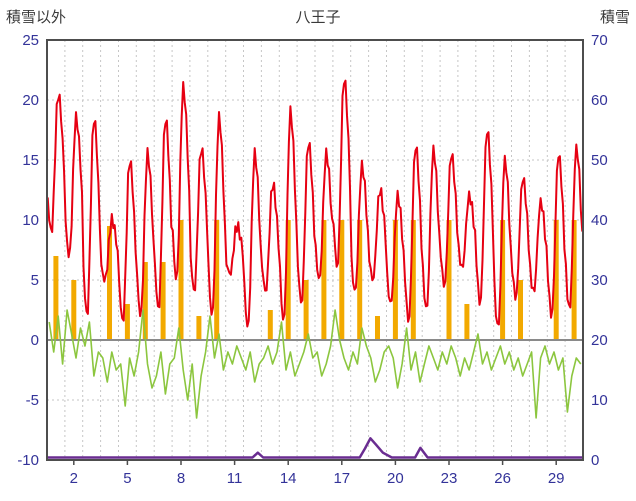 The image size is (636, 501). What do you see at coordinates (599, 160) in the screenshot?
I see `right-axis-tick-label: 50` at bounding box center [599, 160].